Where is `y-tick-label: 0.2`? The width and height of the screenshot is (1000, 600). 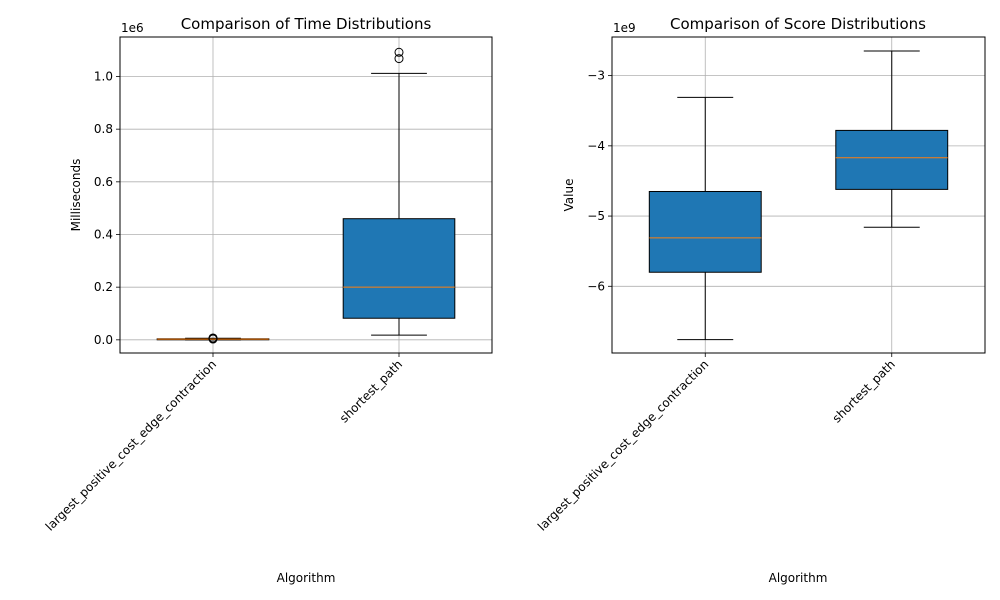 y-tick-label: 0.2 is located at coordinates (103, 287).